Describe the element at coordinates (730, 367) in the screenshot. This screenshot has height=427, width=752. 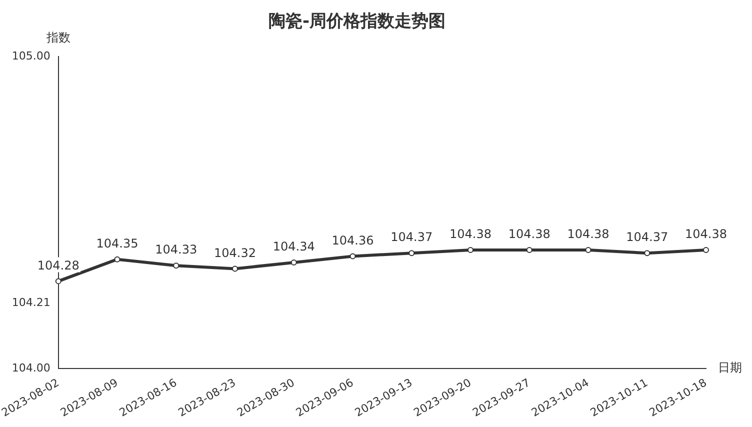
I see `x-axis-title: 日期` at that location.